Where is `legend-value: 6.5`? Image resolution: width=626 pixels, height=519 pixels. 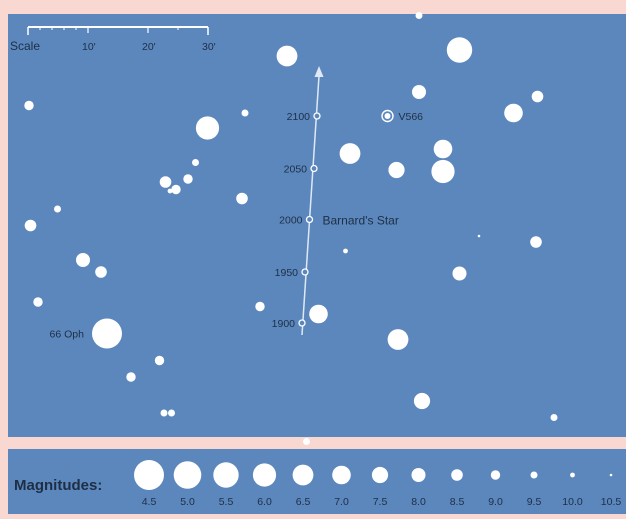 legend-value: 6.5 is located at coordinates (303, 502).